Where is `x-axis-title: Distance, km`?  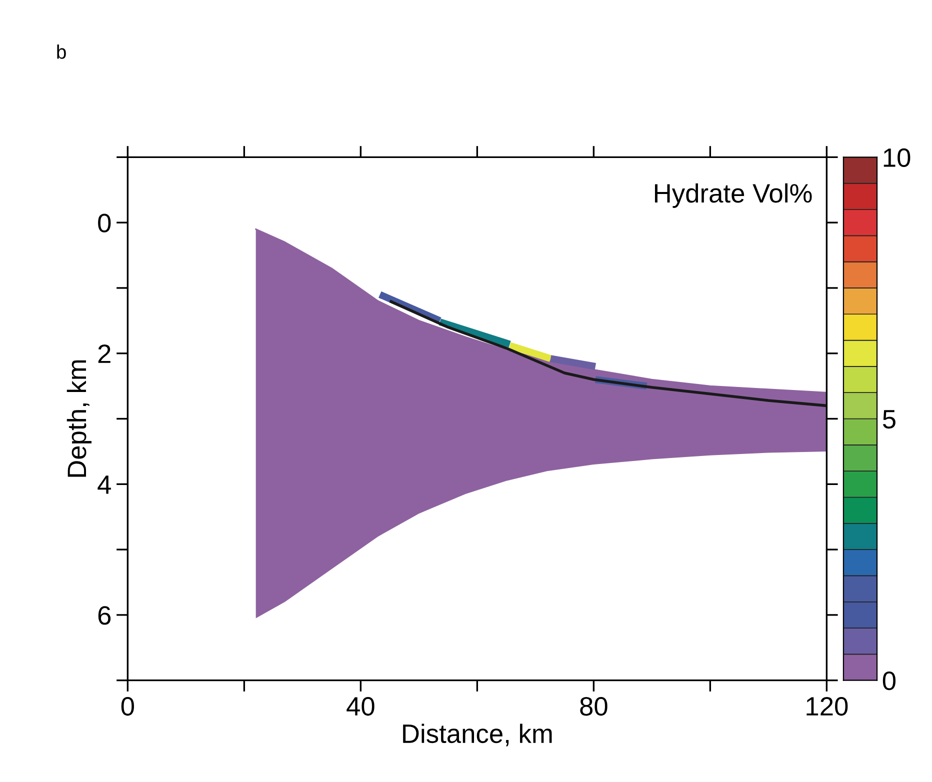
x-axis-title: Distance, km is located at coordinates (477, 735).